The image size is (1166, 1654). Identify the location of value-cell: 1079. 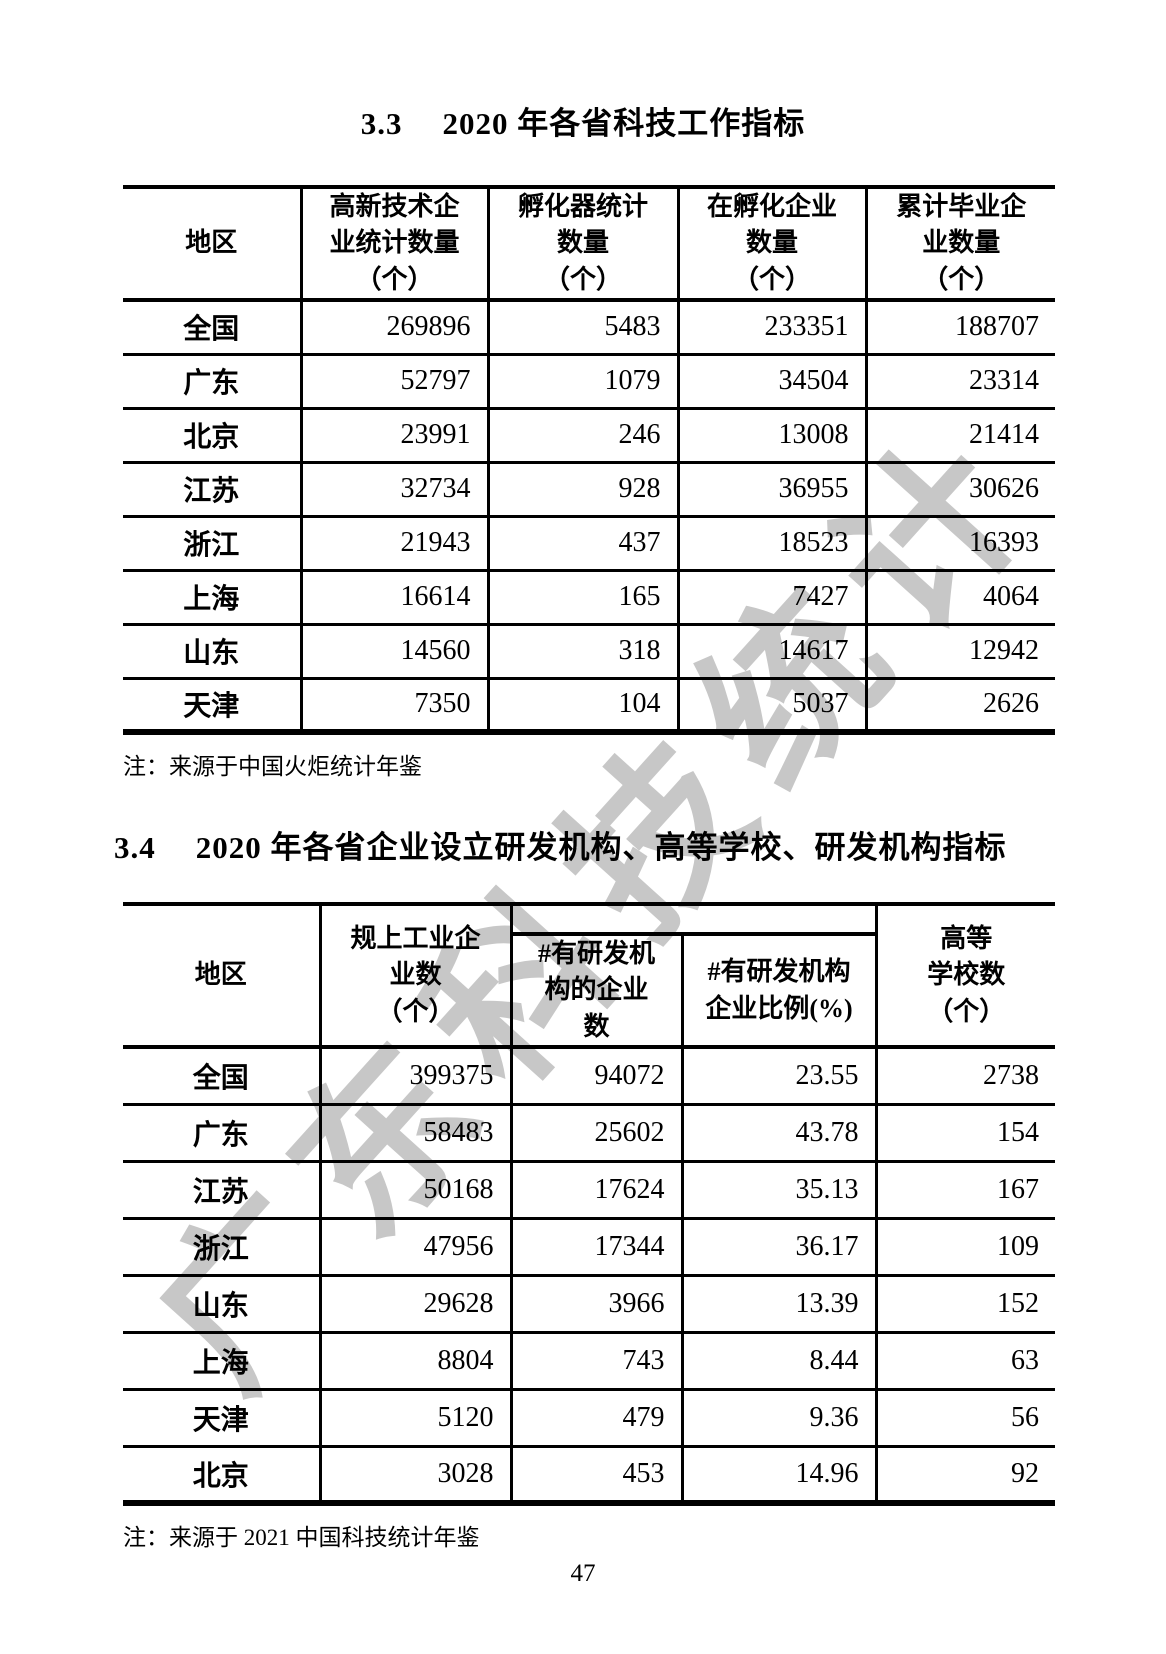
(582, 381).